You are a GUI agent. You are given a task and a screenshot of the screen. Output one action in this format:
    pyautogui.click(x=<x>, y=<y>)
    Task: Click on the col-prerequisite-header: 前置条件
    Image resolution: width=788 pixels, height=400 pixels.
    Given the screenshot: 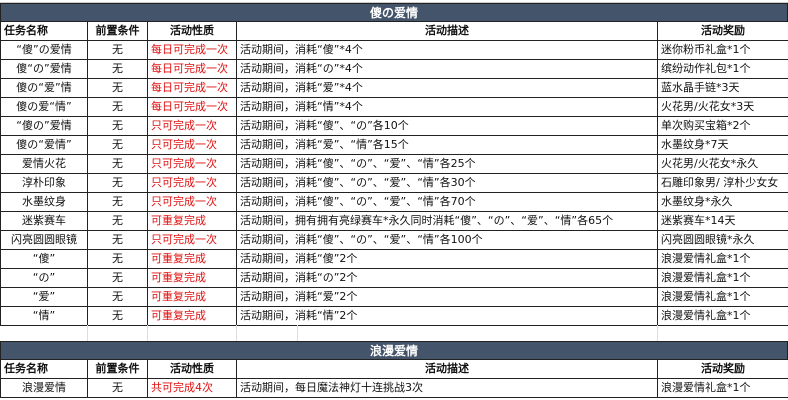 What is the action you would take?
    pyautogui.click(x=118, y=369)
    